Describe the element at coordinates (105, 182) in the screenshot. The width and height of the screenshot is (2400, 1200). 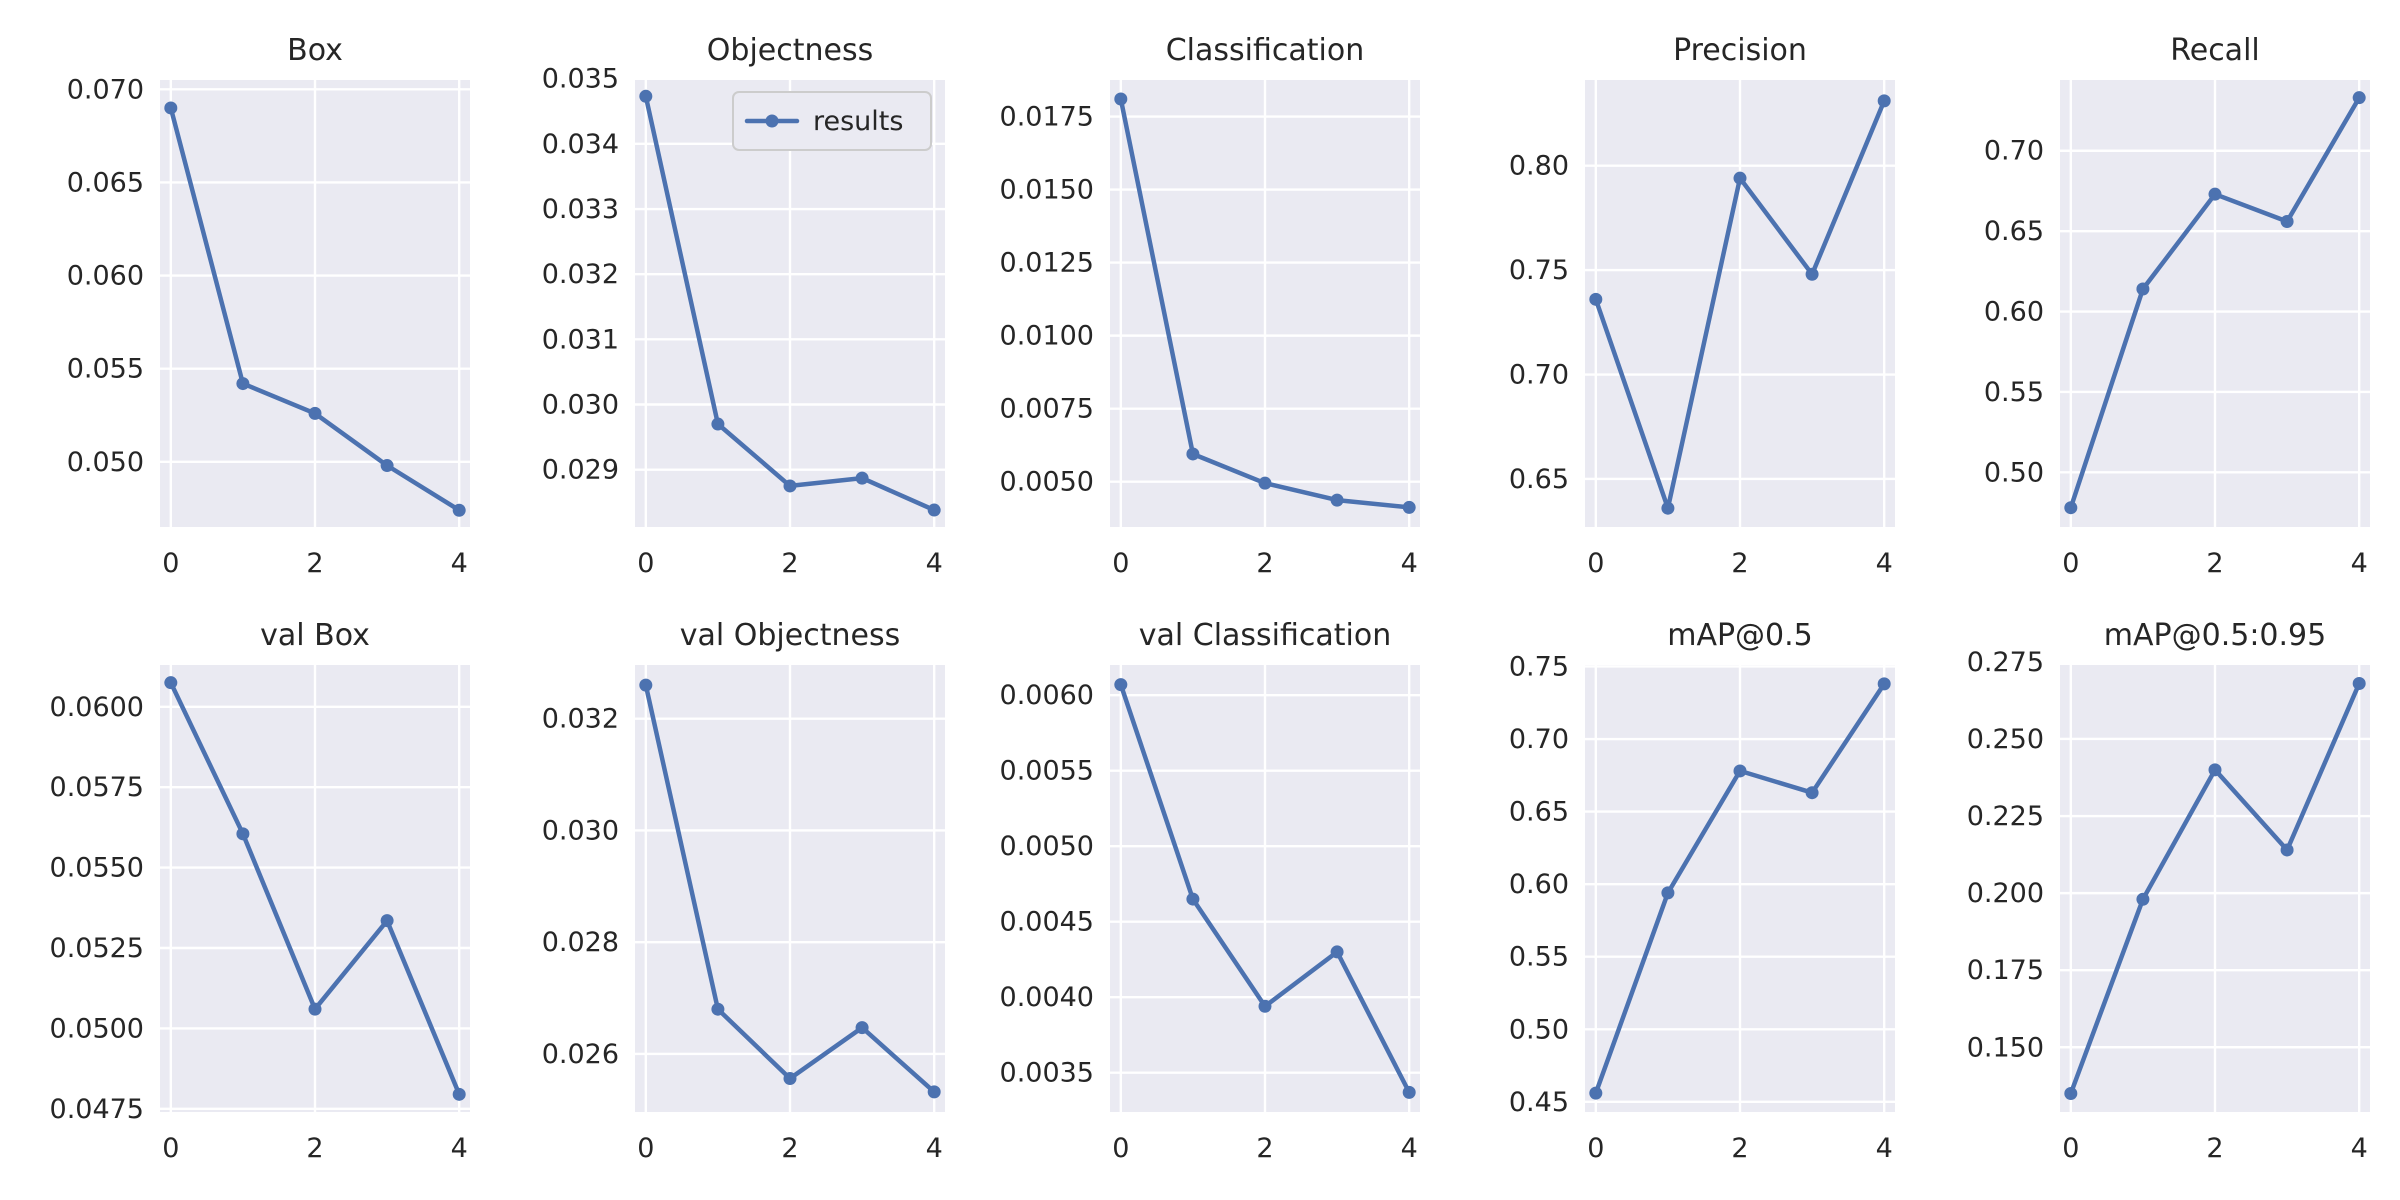
I see `y-tick-label: 0.065` at that location.